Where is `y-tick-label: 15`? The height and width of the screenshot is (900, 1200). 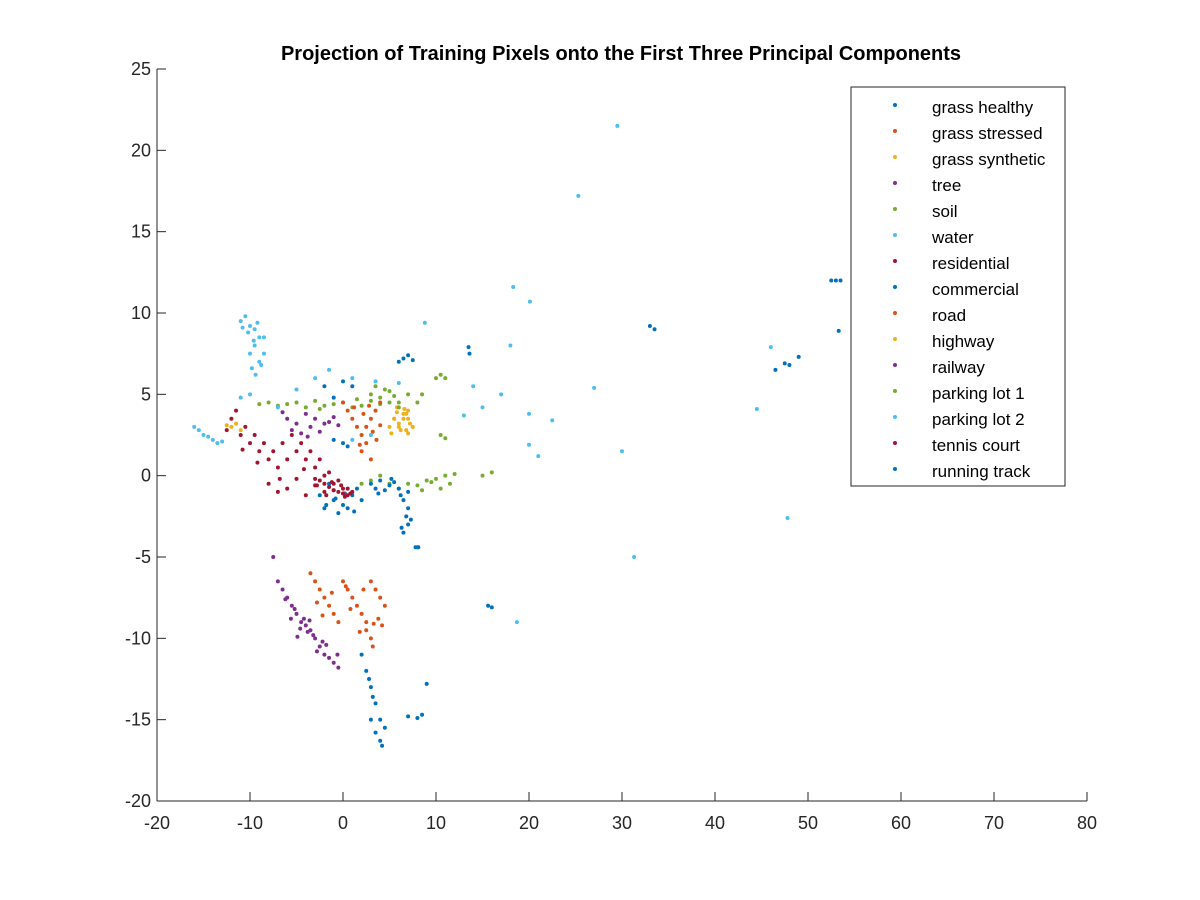
y-tick-label: 15 is located at coordinates (141, 232).